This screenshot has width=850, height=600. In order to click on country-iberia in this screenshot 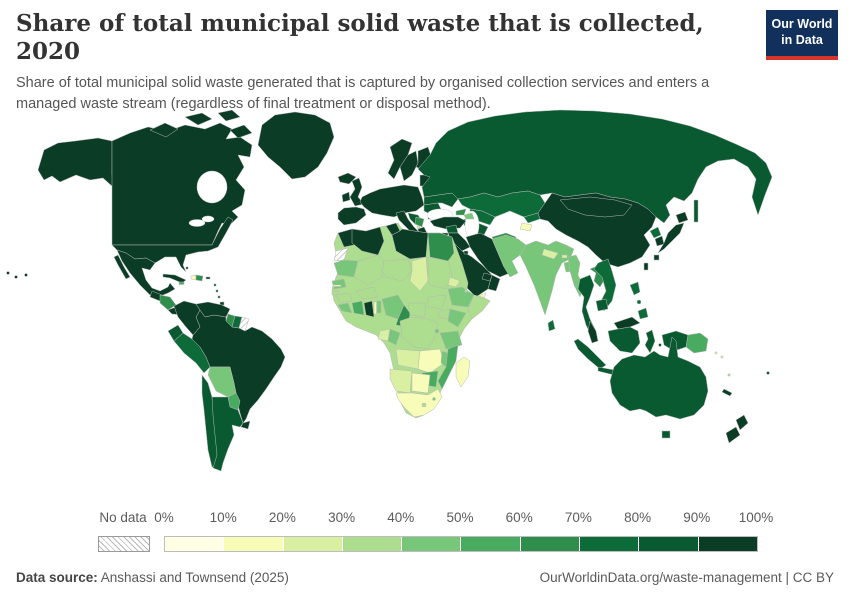, I will do `click(352, 216)`.